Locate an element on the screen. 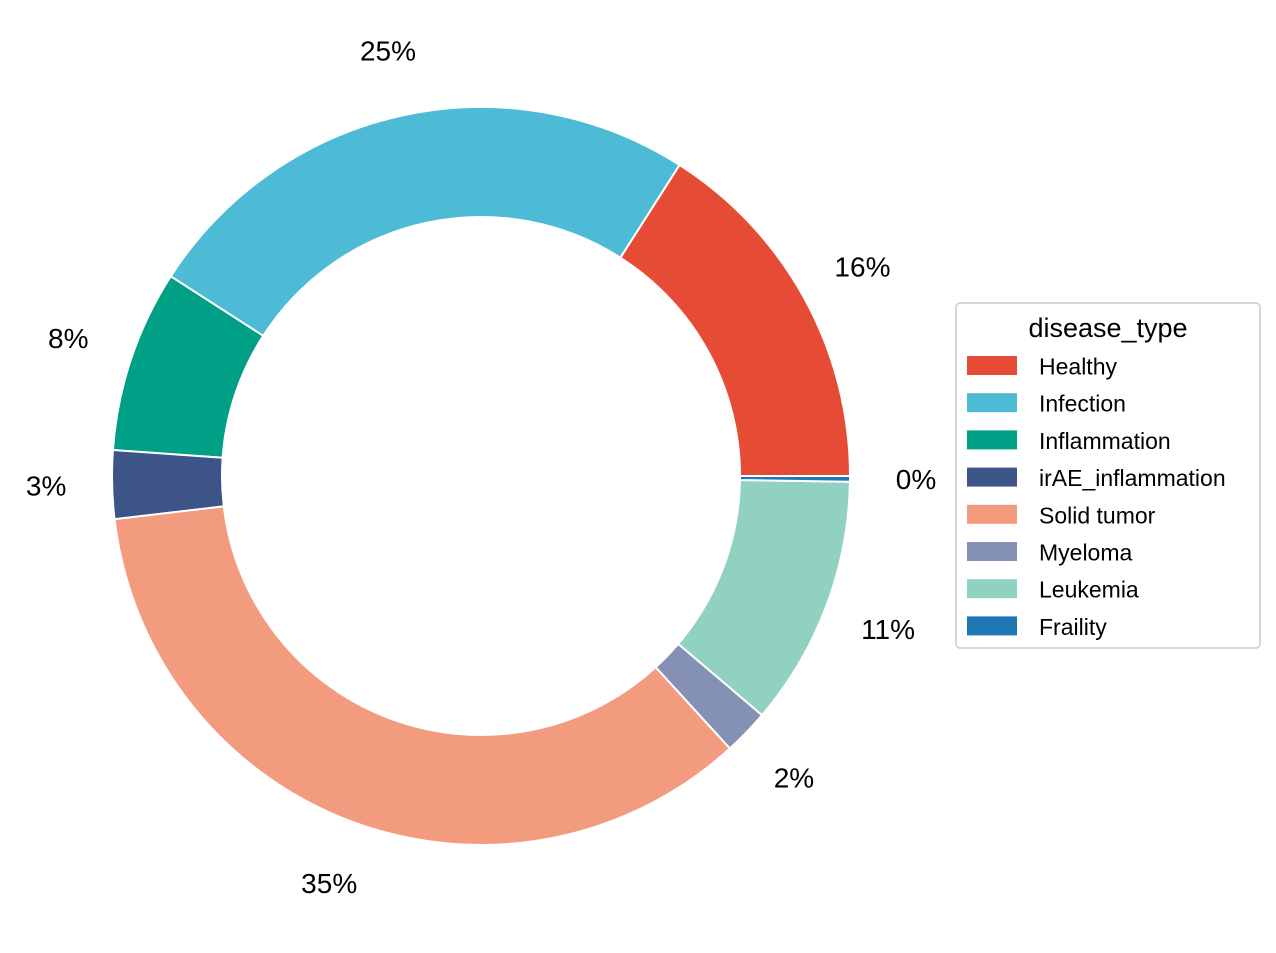 This screenshot has height=953, width=1276. legend-swatch-healthy is located at coordinates (992, 365).